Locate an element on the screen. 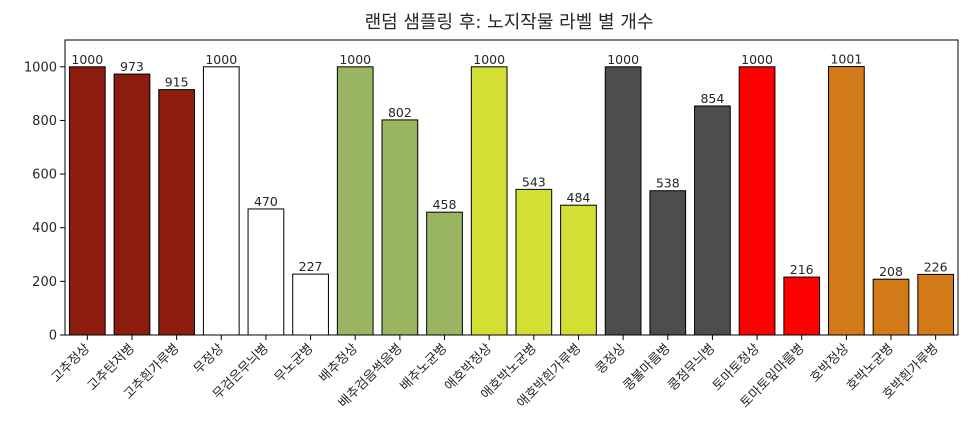 The width and height of the screenshot is (976, 447). x-tick-label: 무노균병 is located at coordinates (294, 363).